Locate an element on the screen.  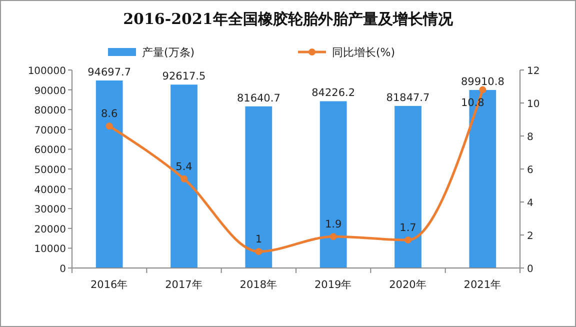
y-tick-label: 60000 is located at coordinates (50, 150).